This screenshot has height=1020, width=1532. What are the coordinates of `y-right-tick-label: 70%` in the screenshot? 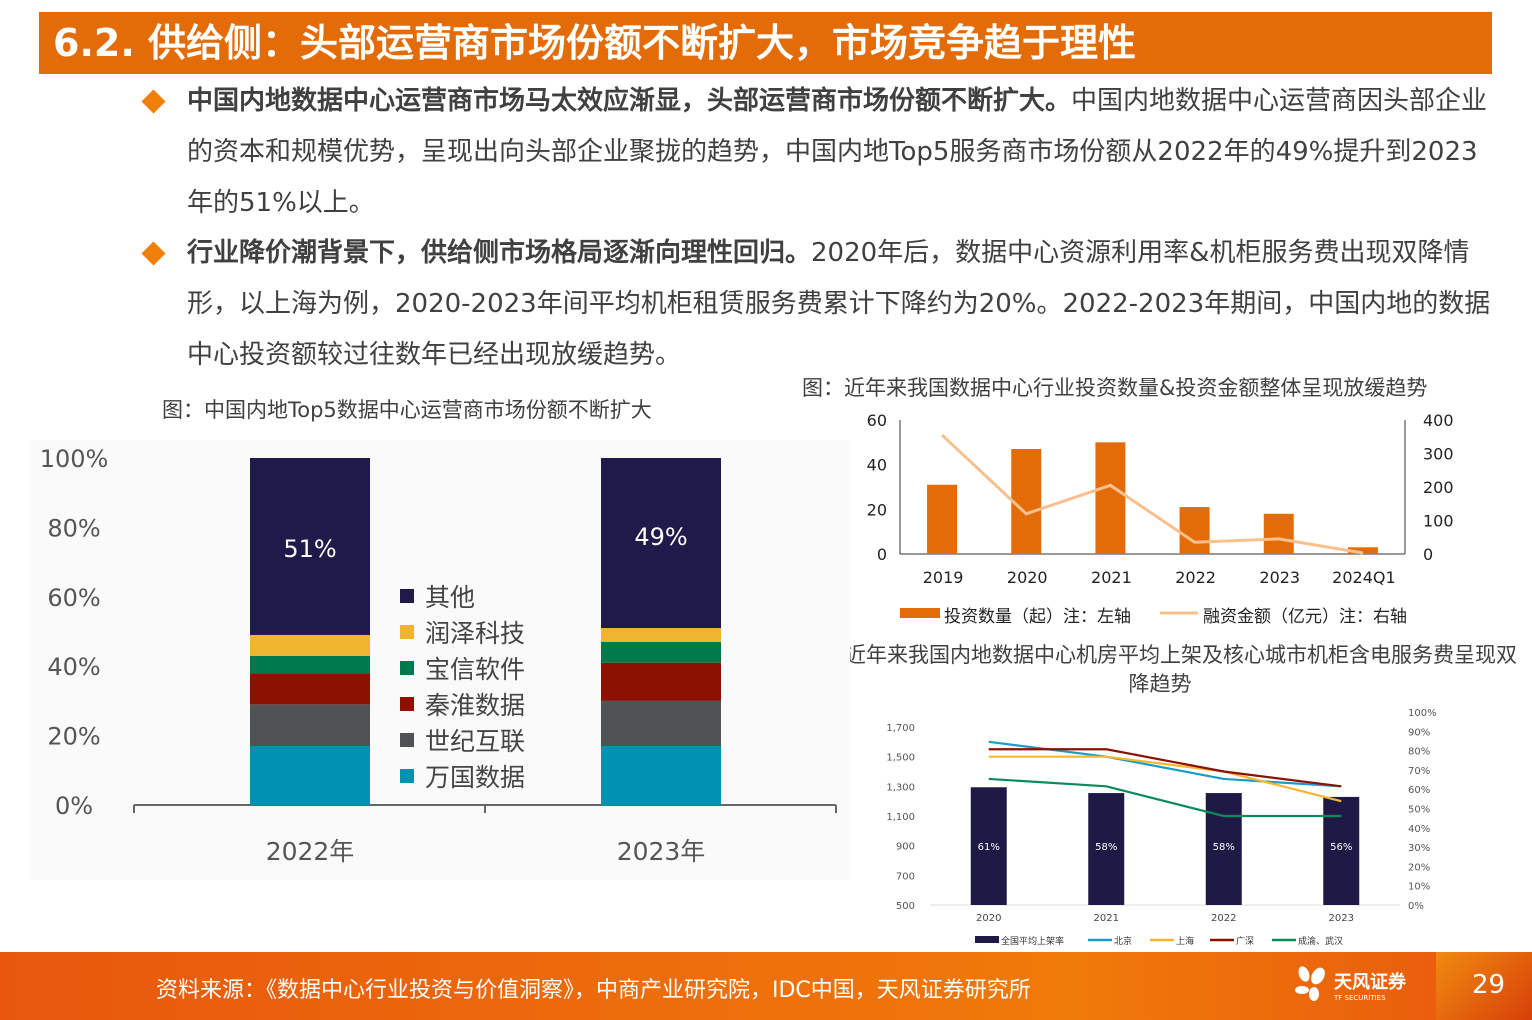 It's located at (1419, 771).